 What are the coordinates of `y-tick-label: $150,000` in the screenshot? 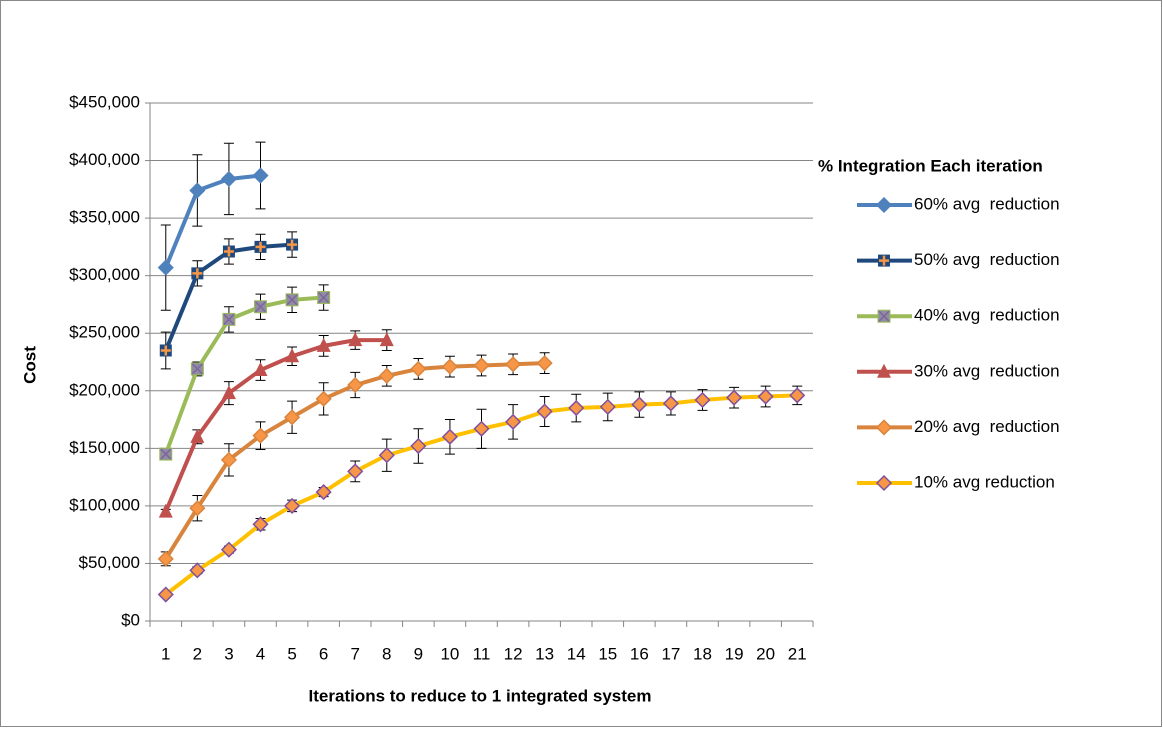 It's located at (104, 447).